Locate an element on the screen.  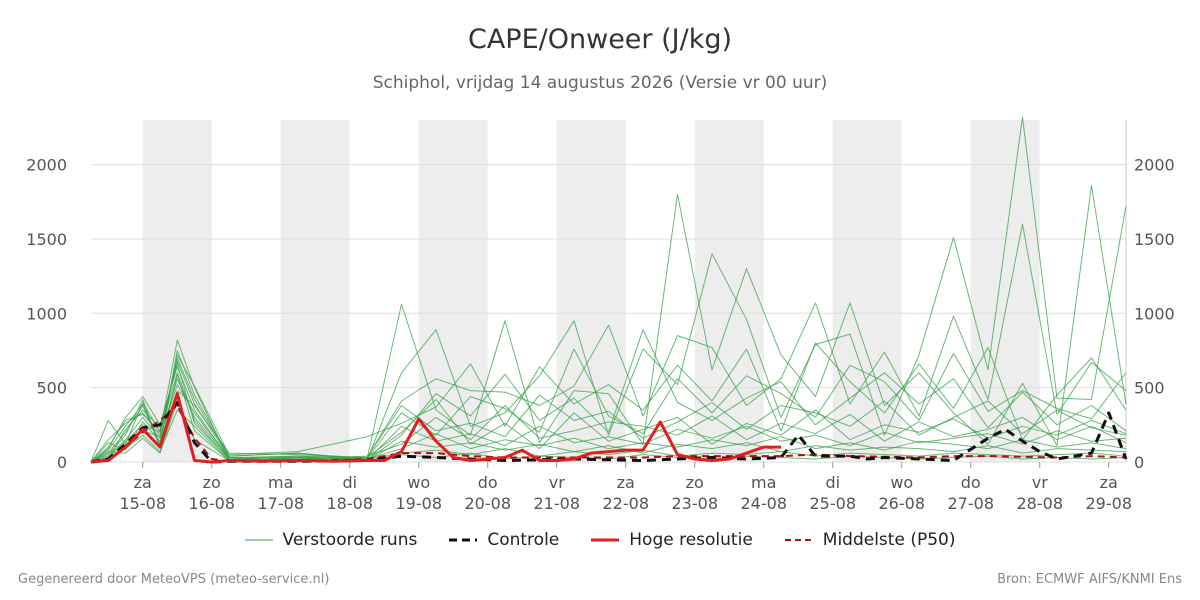
y-tick-label-right-3: 1500 is located at coordinates (1154, 239).